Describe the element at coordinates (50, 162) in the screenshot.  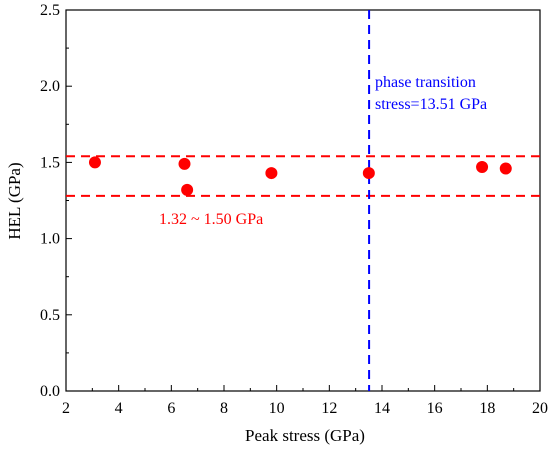
I see `y-tick-label: 1.5` at that location.